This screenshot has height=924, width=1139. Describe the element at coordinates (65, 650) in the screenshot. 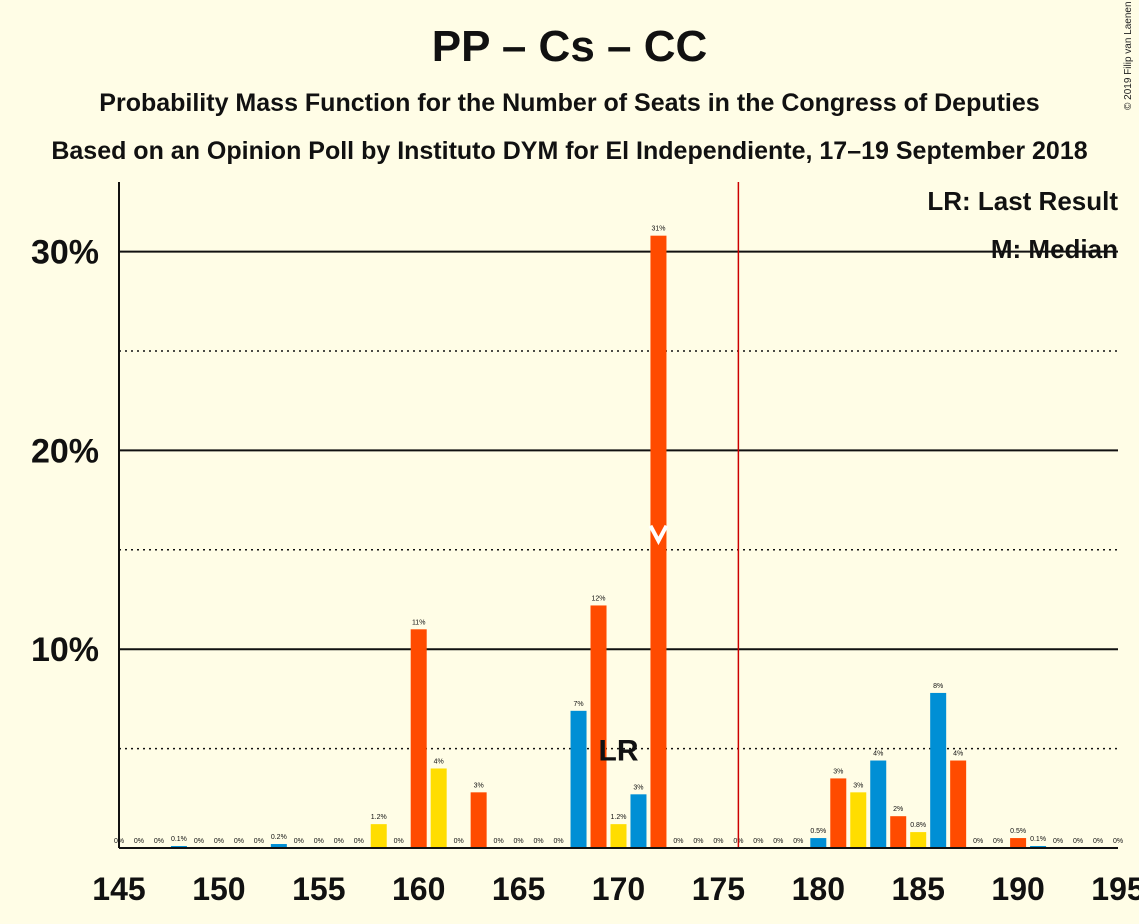

I see `y-tick-label: 10%` at that location.